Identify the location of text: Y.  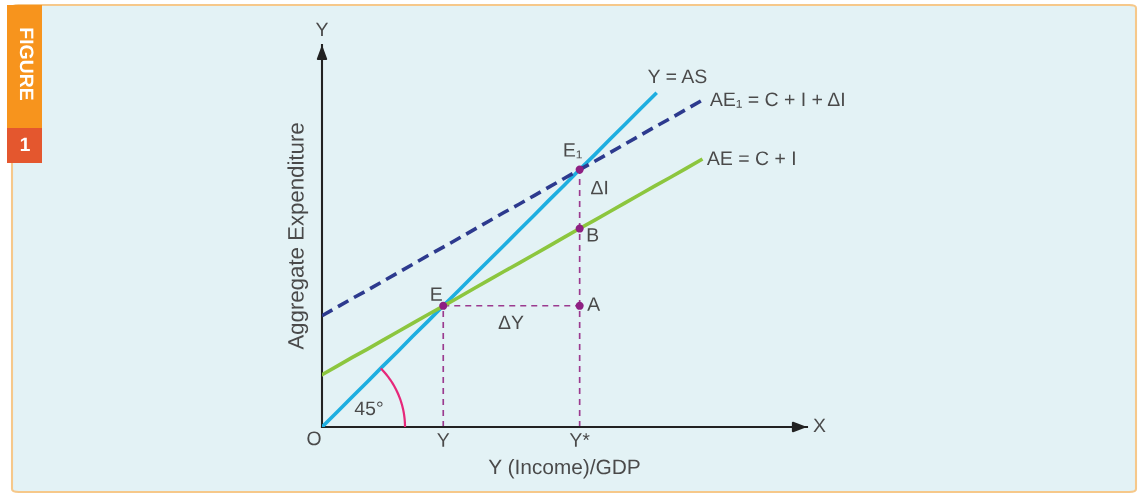
(322, 29).